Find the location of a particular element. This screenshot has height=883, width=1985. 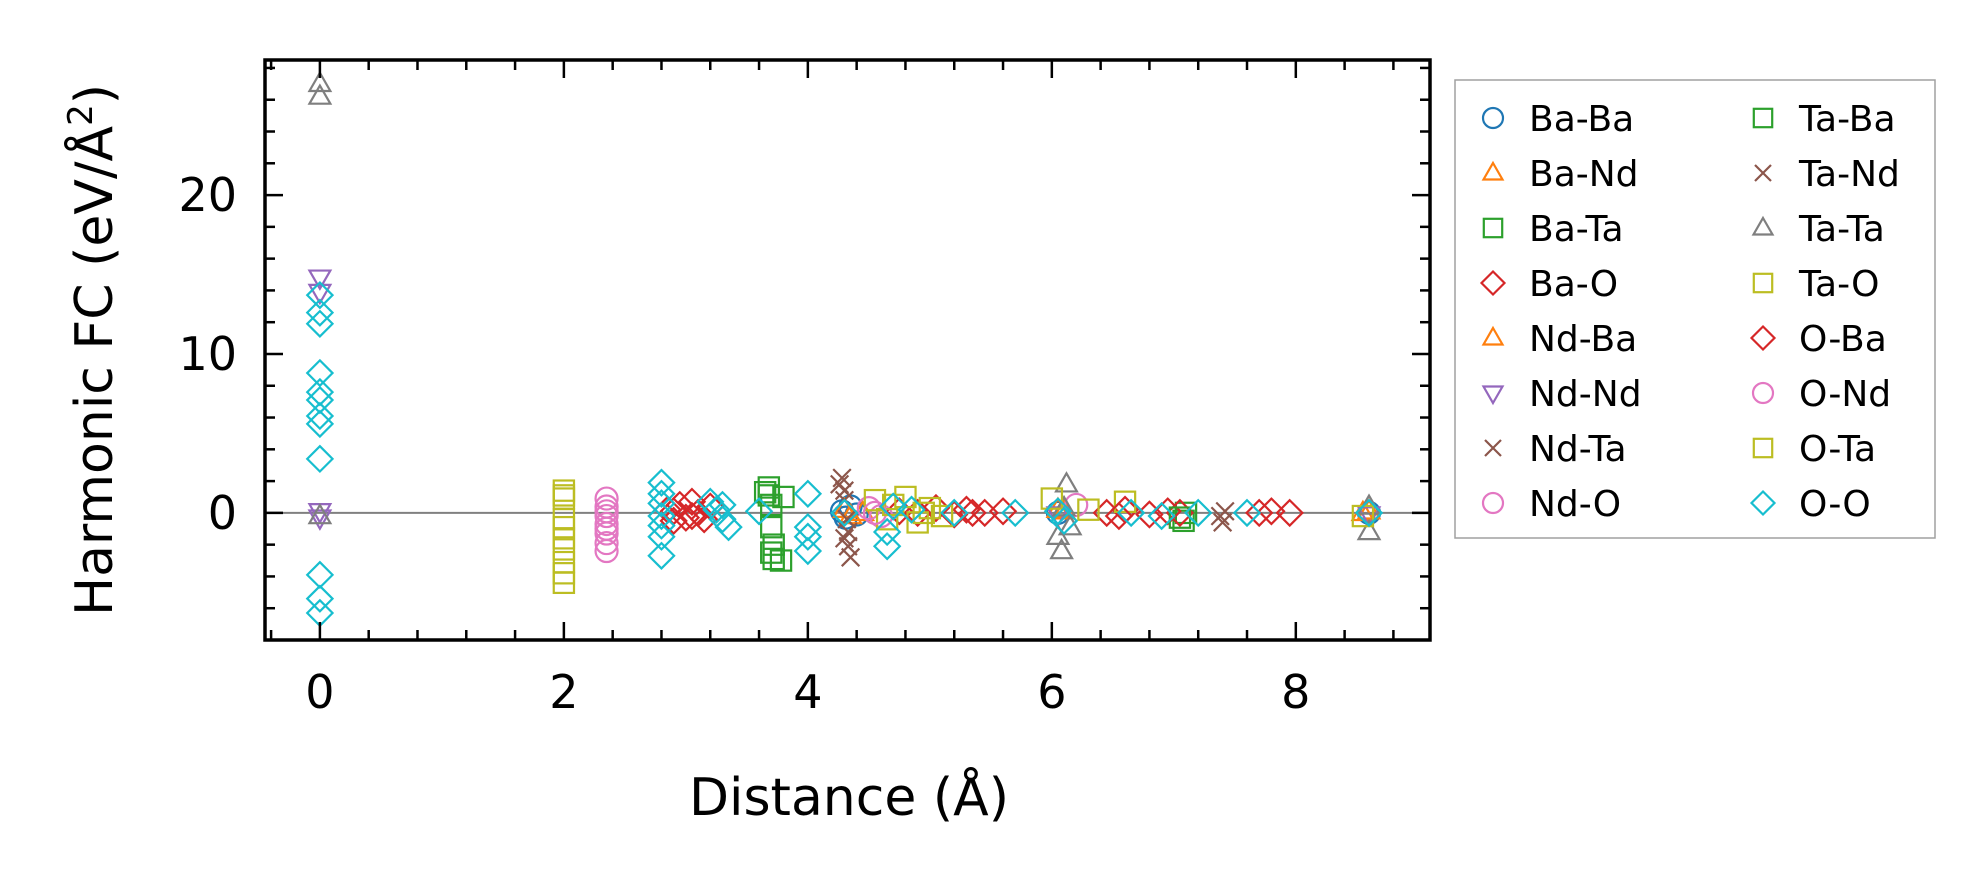

legend-label: Ba-Ta is located at coordinates (1576, 229).